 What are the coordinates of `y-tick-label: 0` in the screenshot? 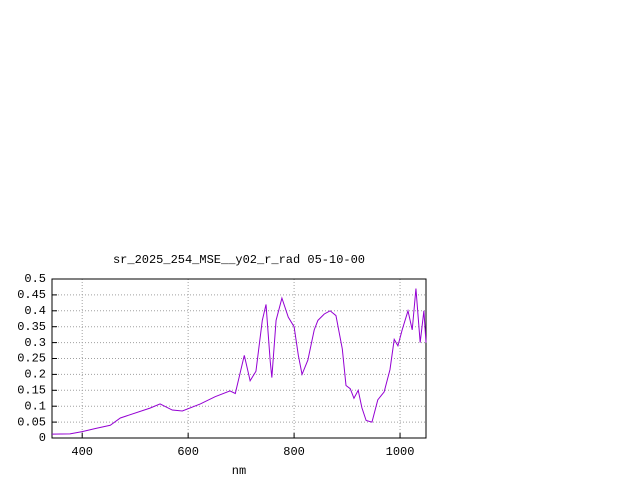 It's located at (42, 438).